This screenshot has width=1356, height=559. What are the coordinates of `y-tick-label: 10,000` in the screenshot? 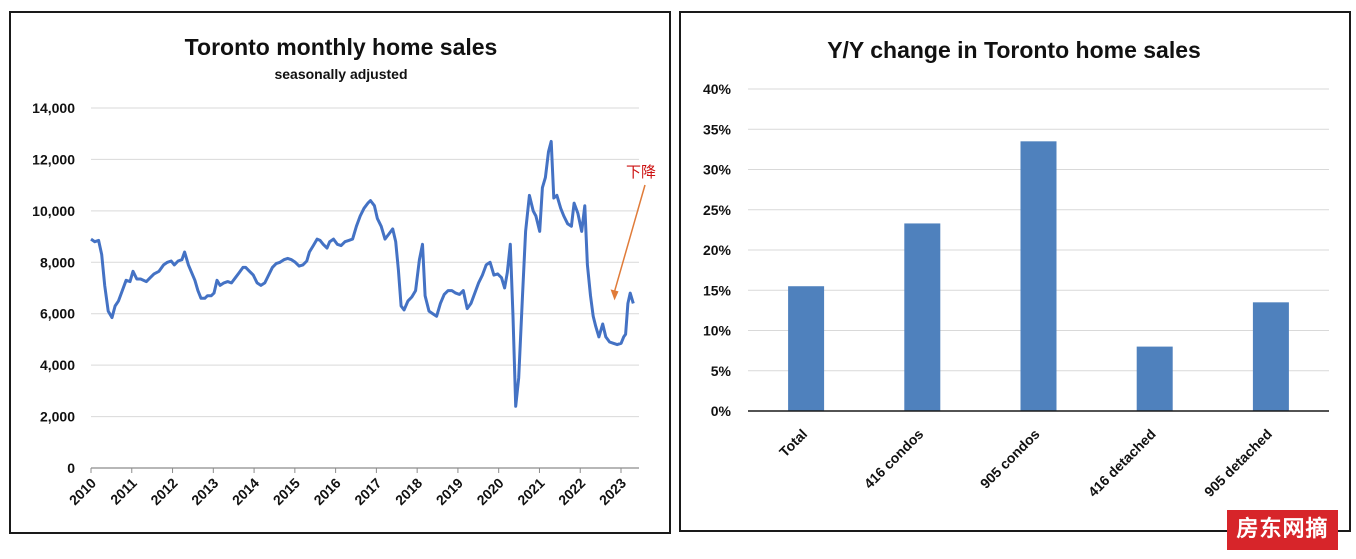 It's located at (53, 211).